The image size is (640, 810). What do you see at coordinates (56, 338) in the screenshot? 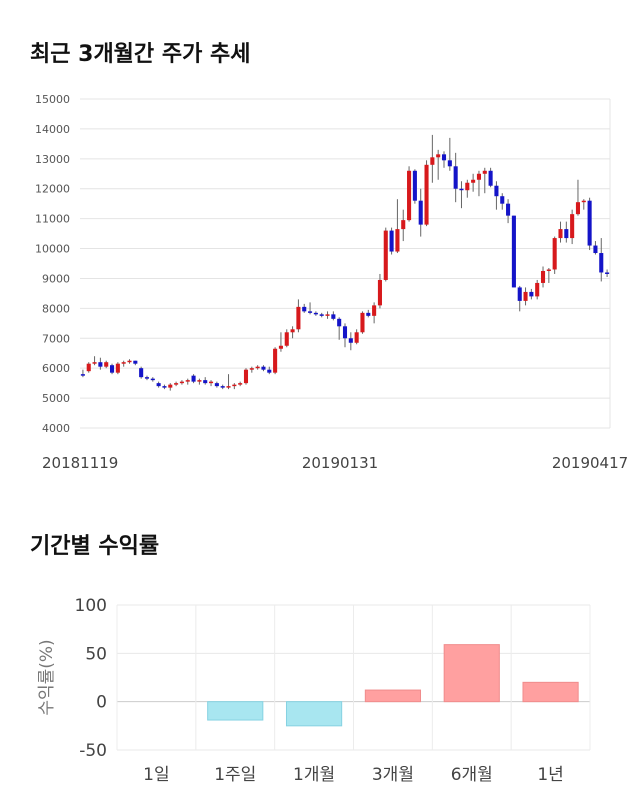
I see `y-tick-label: 7000` at bounding box center [56, 338].